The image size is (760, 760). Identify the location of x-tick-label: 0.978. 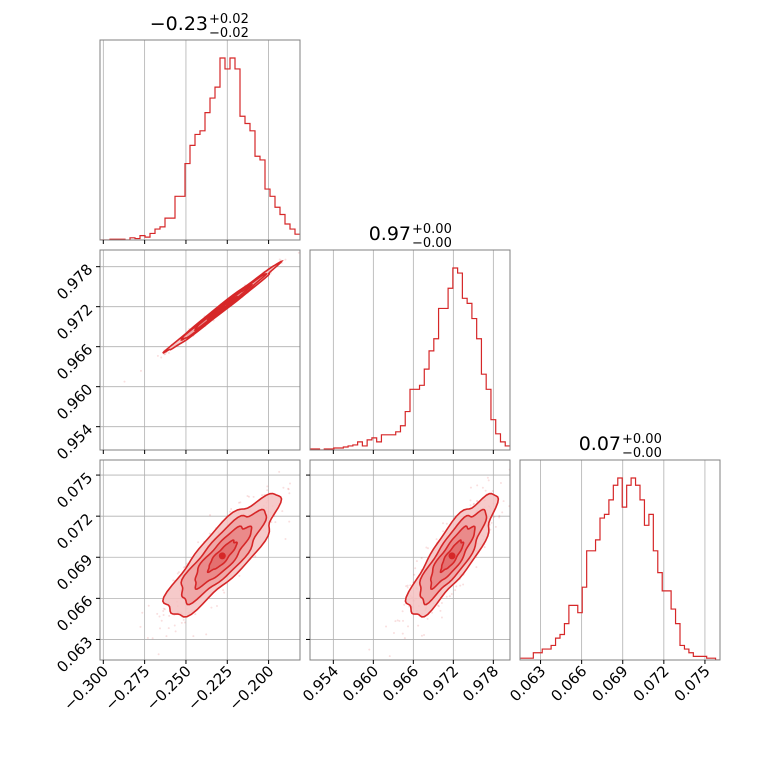
(480, 683).